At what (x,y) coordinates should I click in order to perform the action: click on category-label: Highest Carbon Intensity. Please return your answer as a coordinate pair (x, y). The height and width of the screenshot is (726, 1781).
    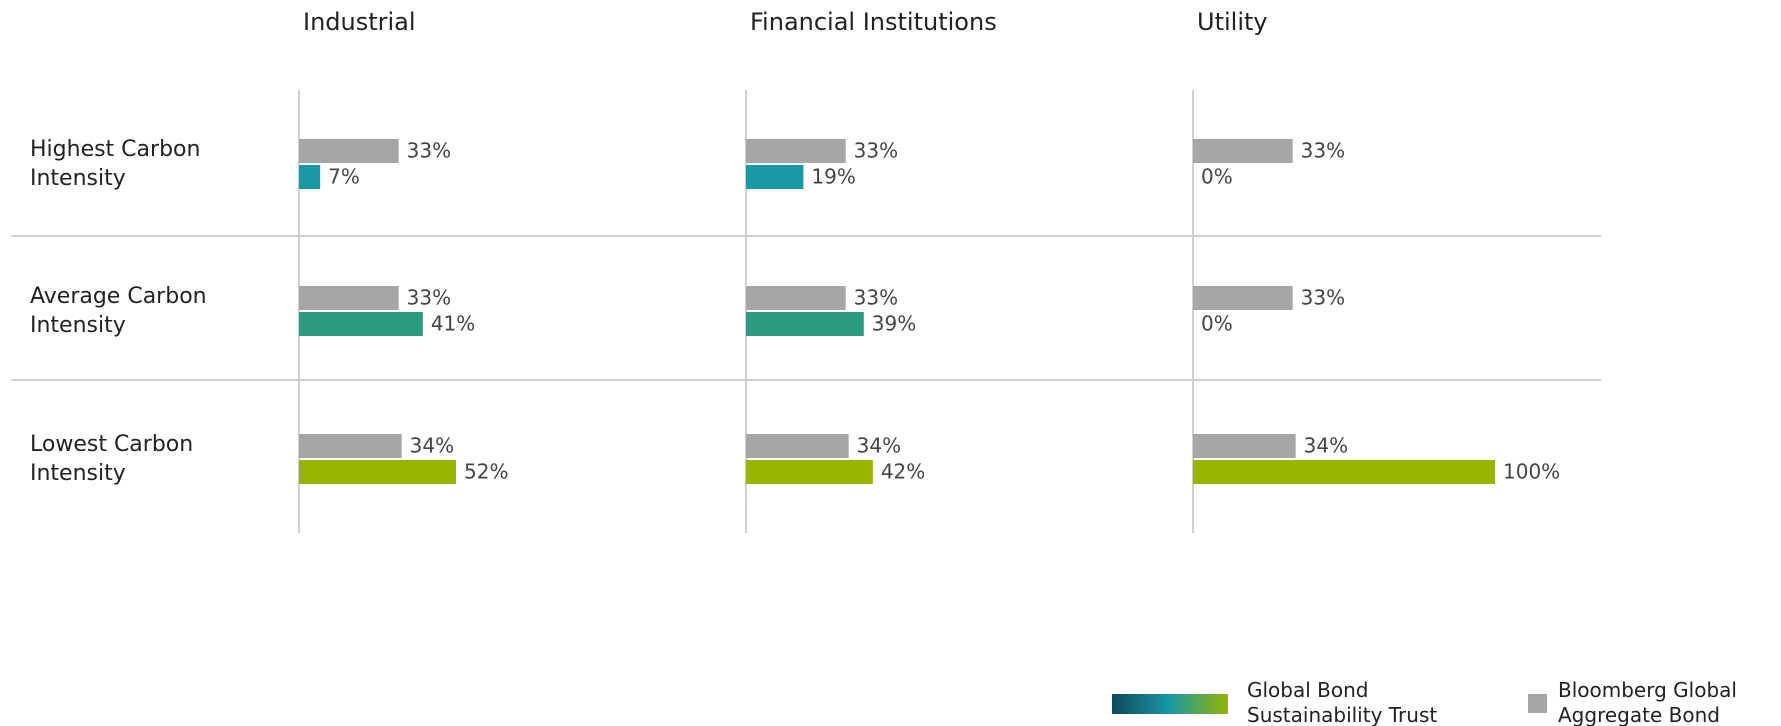
    Looking at the image, I should click on (115, 164).